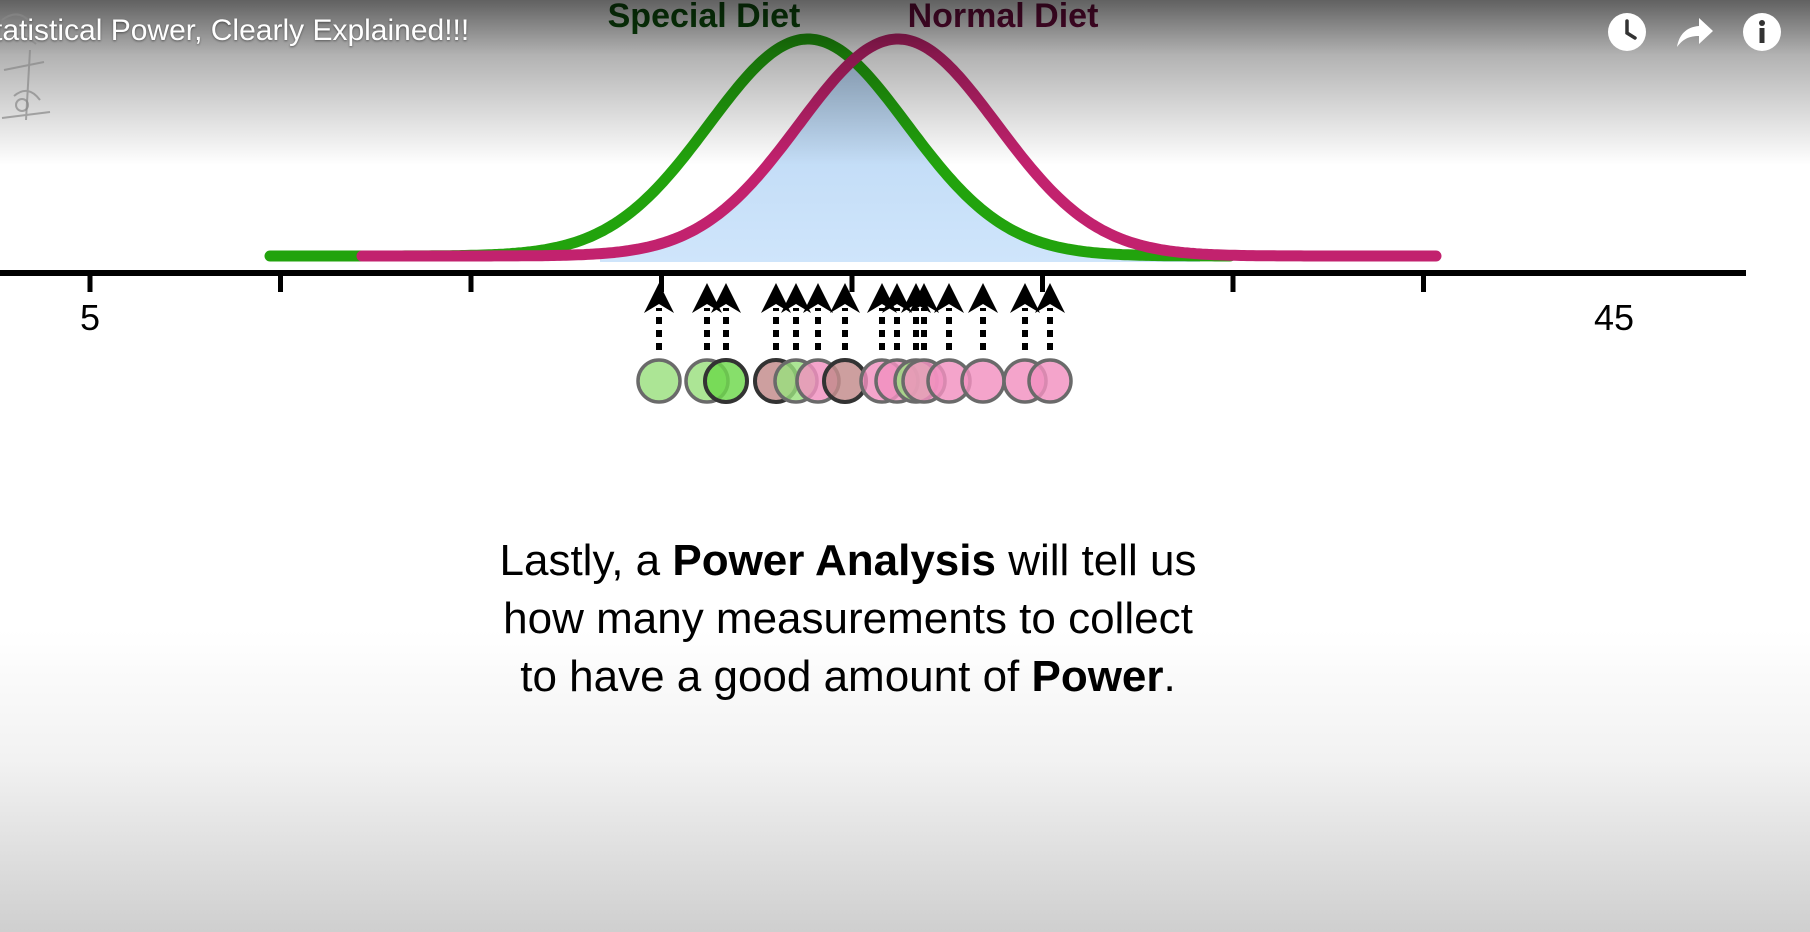  What do you see at coordinates (848, 560) in the screenshot?
I see `caption-line-1: Lastly, a Power Analysis will tell us` at bounding box center [848, 560].